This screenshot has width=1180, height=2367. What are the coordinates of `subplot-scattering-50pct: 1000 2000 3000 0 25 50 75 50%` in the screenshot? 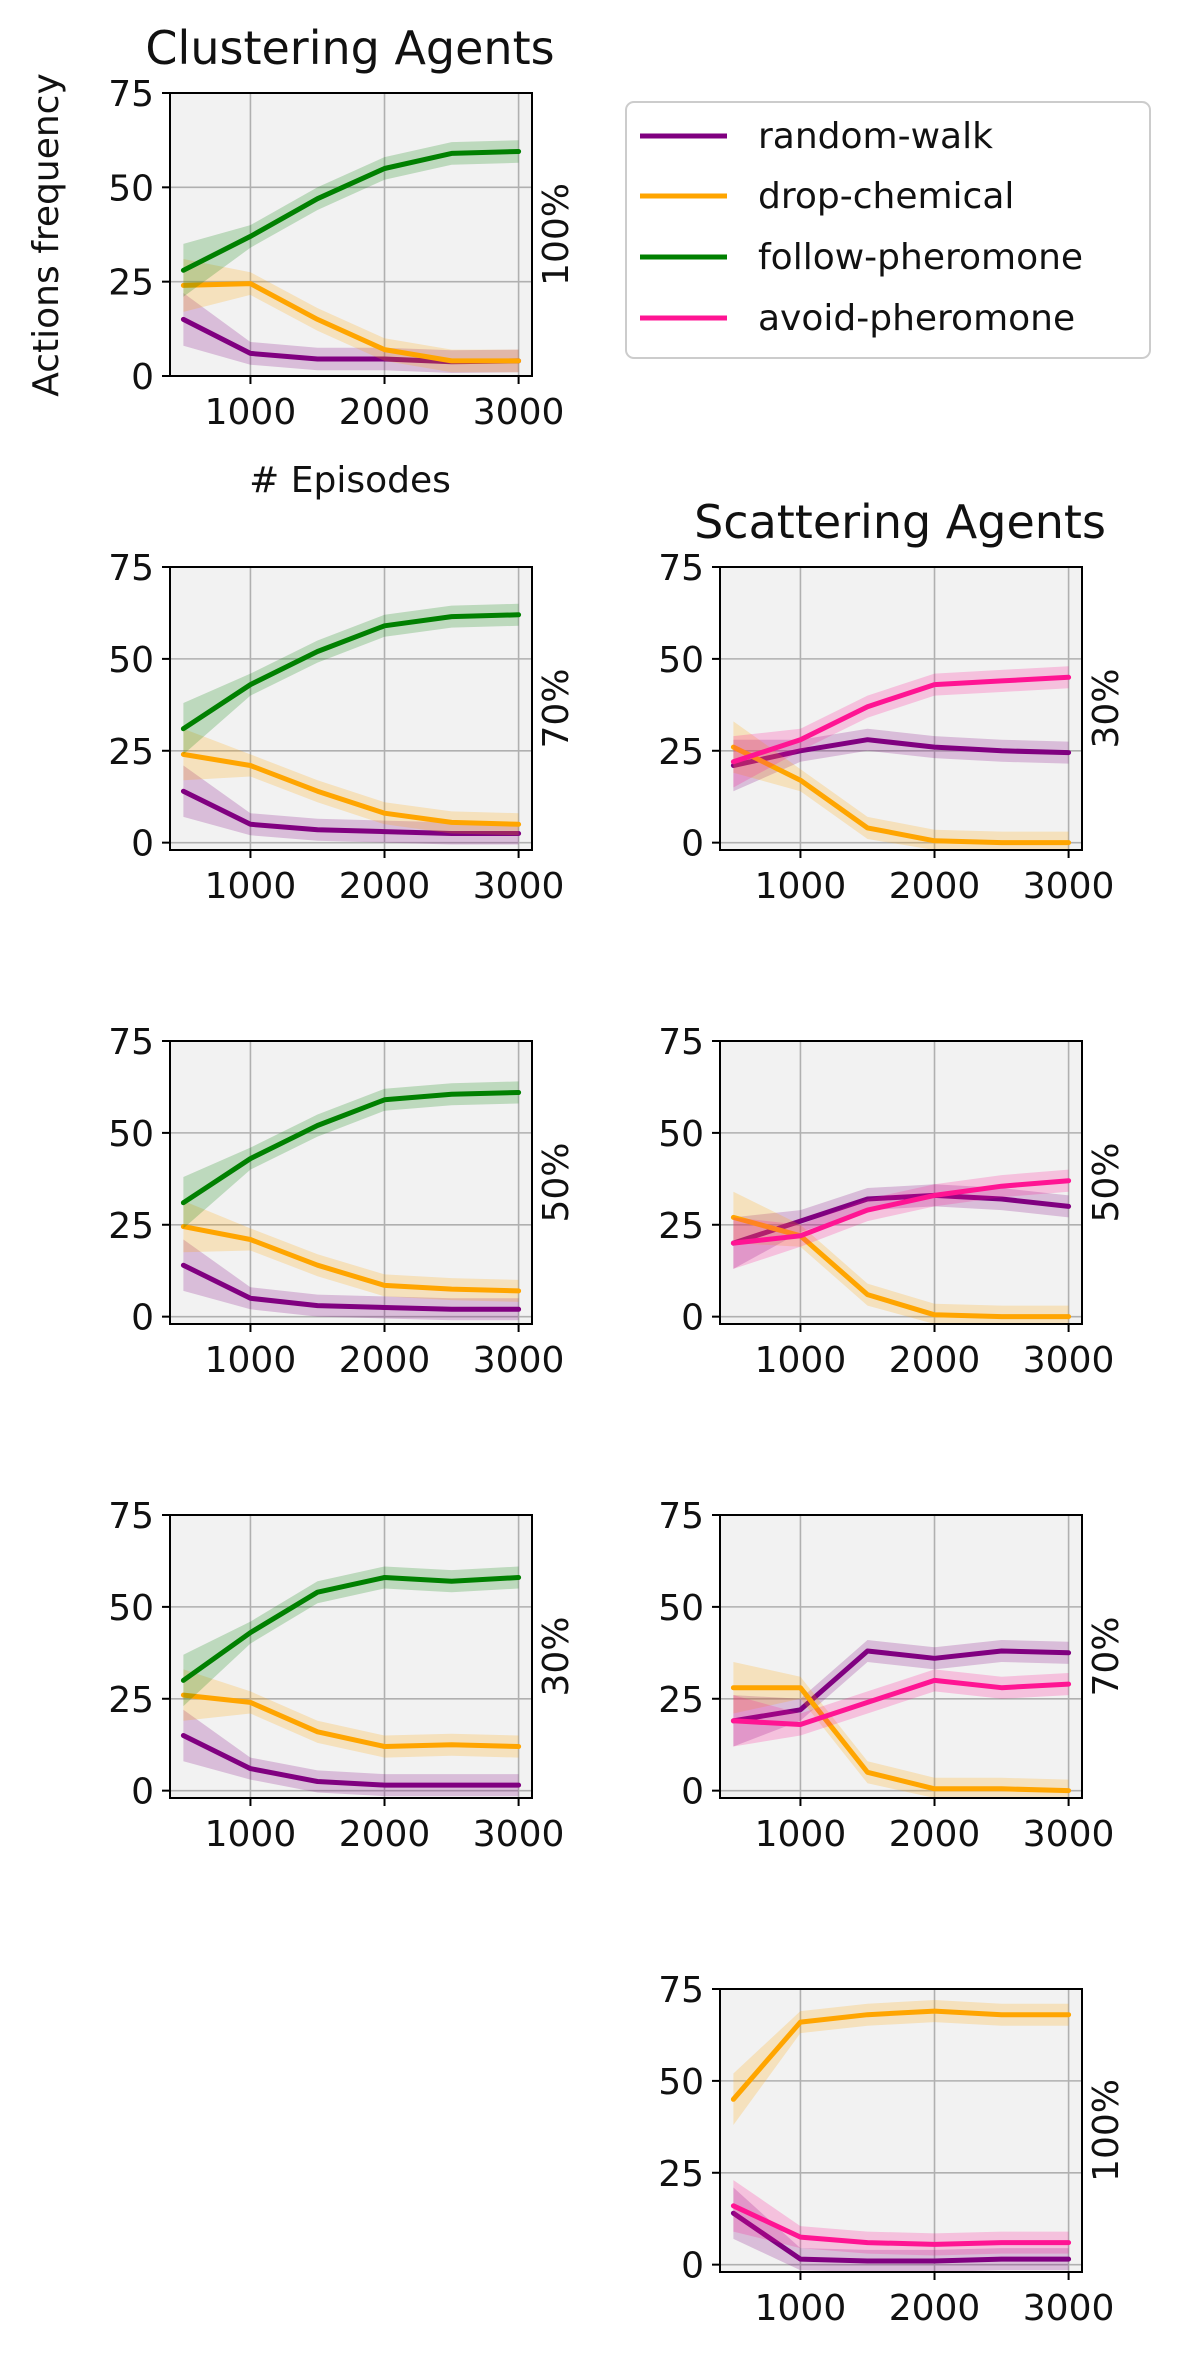 It's located at (892, 1201).